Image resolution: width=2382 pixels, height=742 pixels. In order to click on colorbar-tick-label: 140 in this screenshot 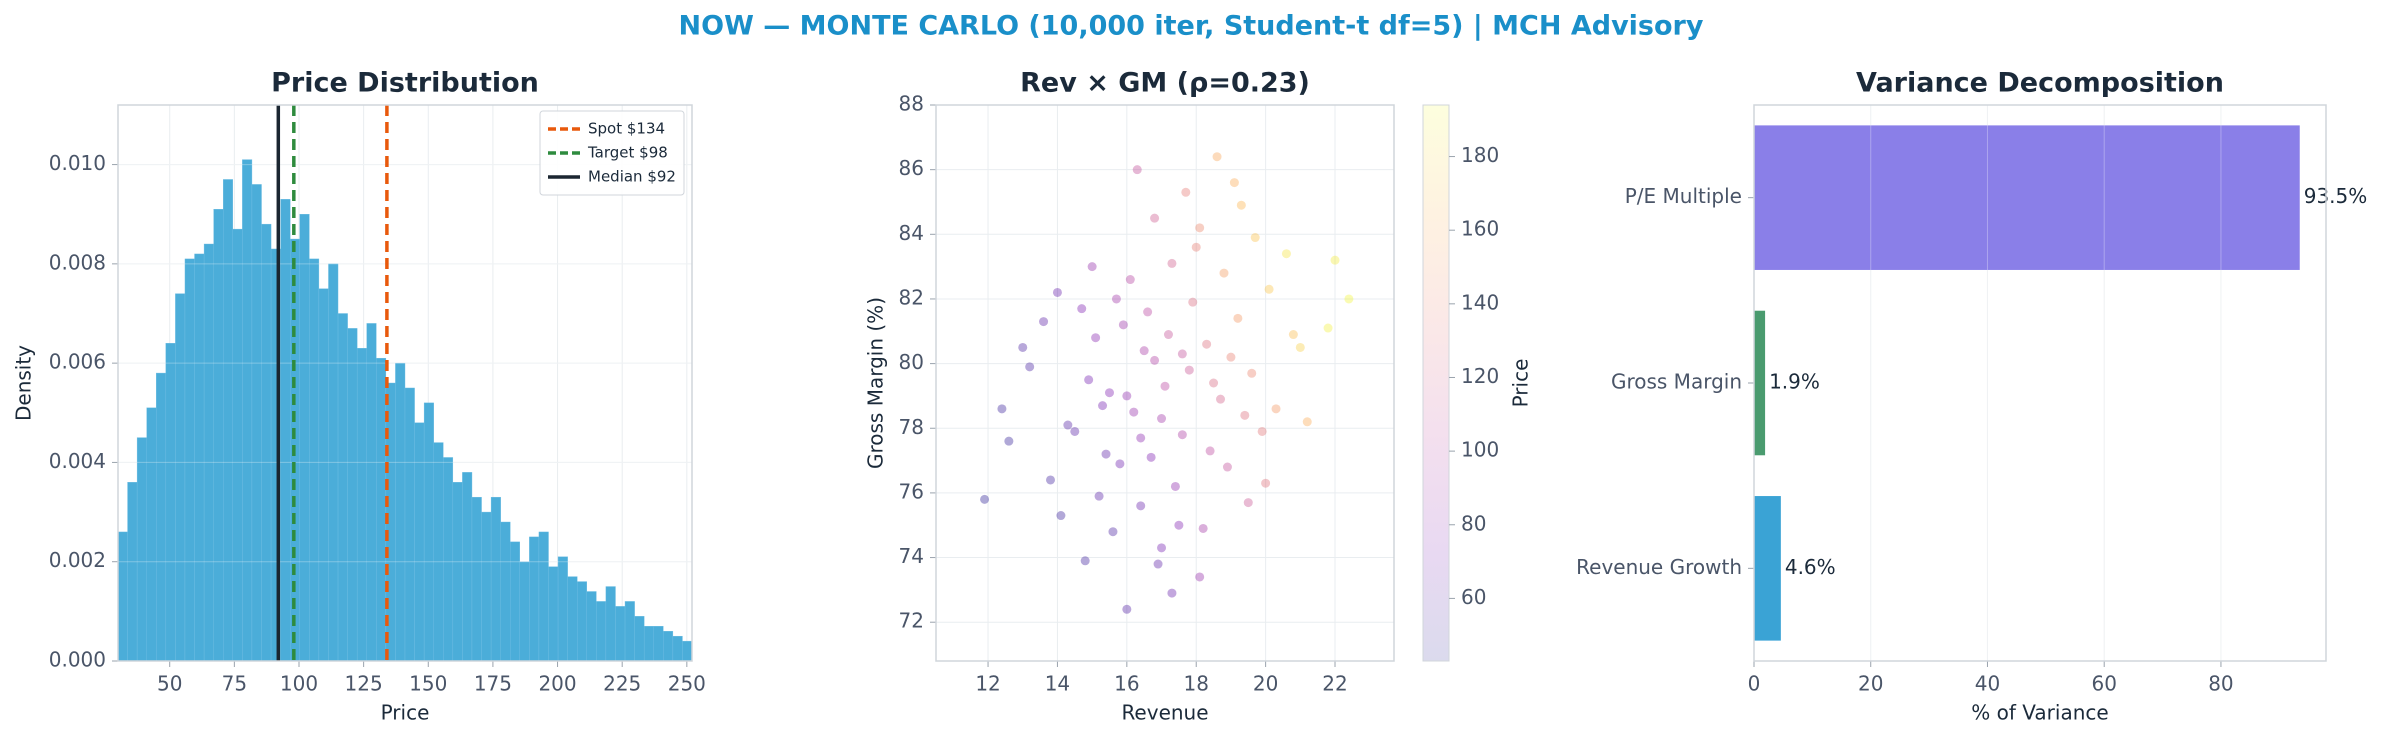, I will do `click(1480, 302)`.